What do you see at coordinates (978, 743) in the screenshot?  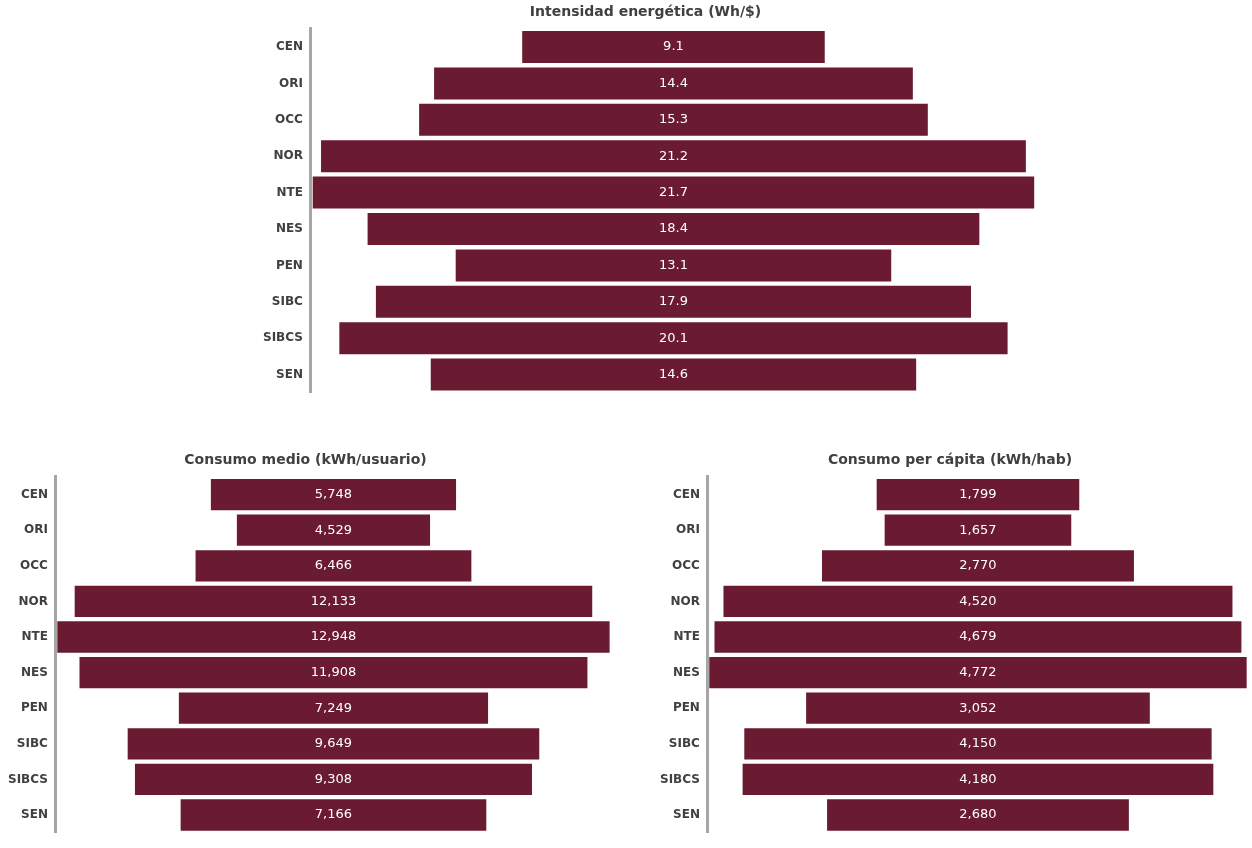 I see `data-label: 4,150` at bounding box center [978, 743].